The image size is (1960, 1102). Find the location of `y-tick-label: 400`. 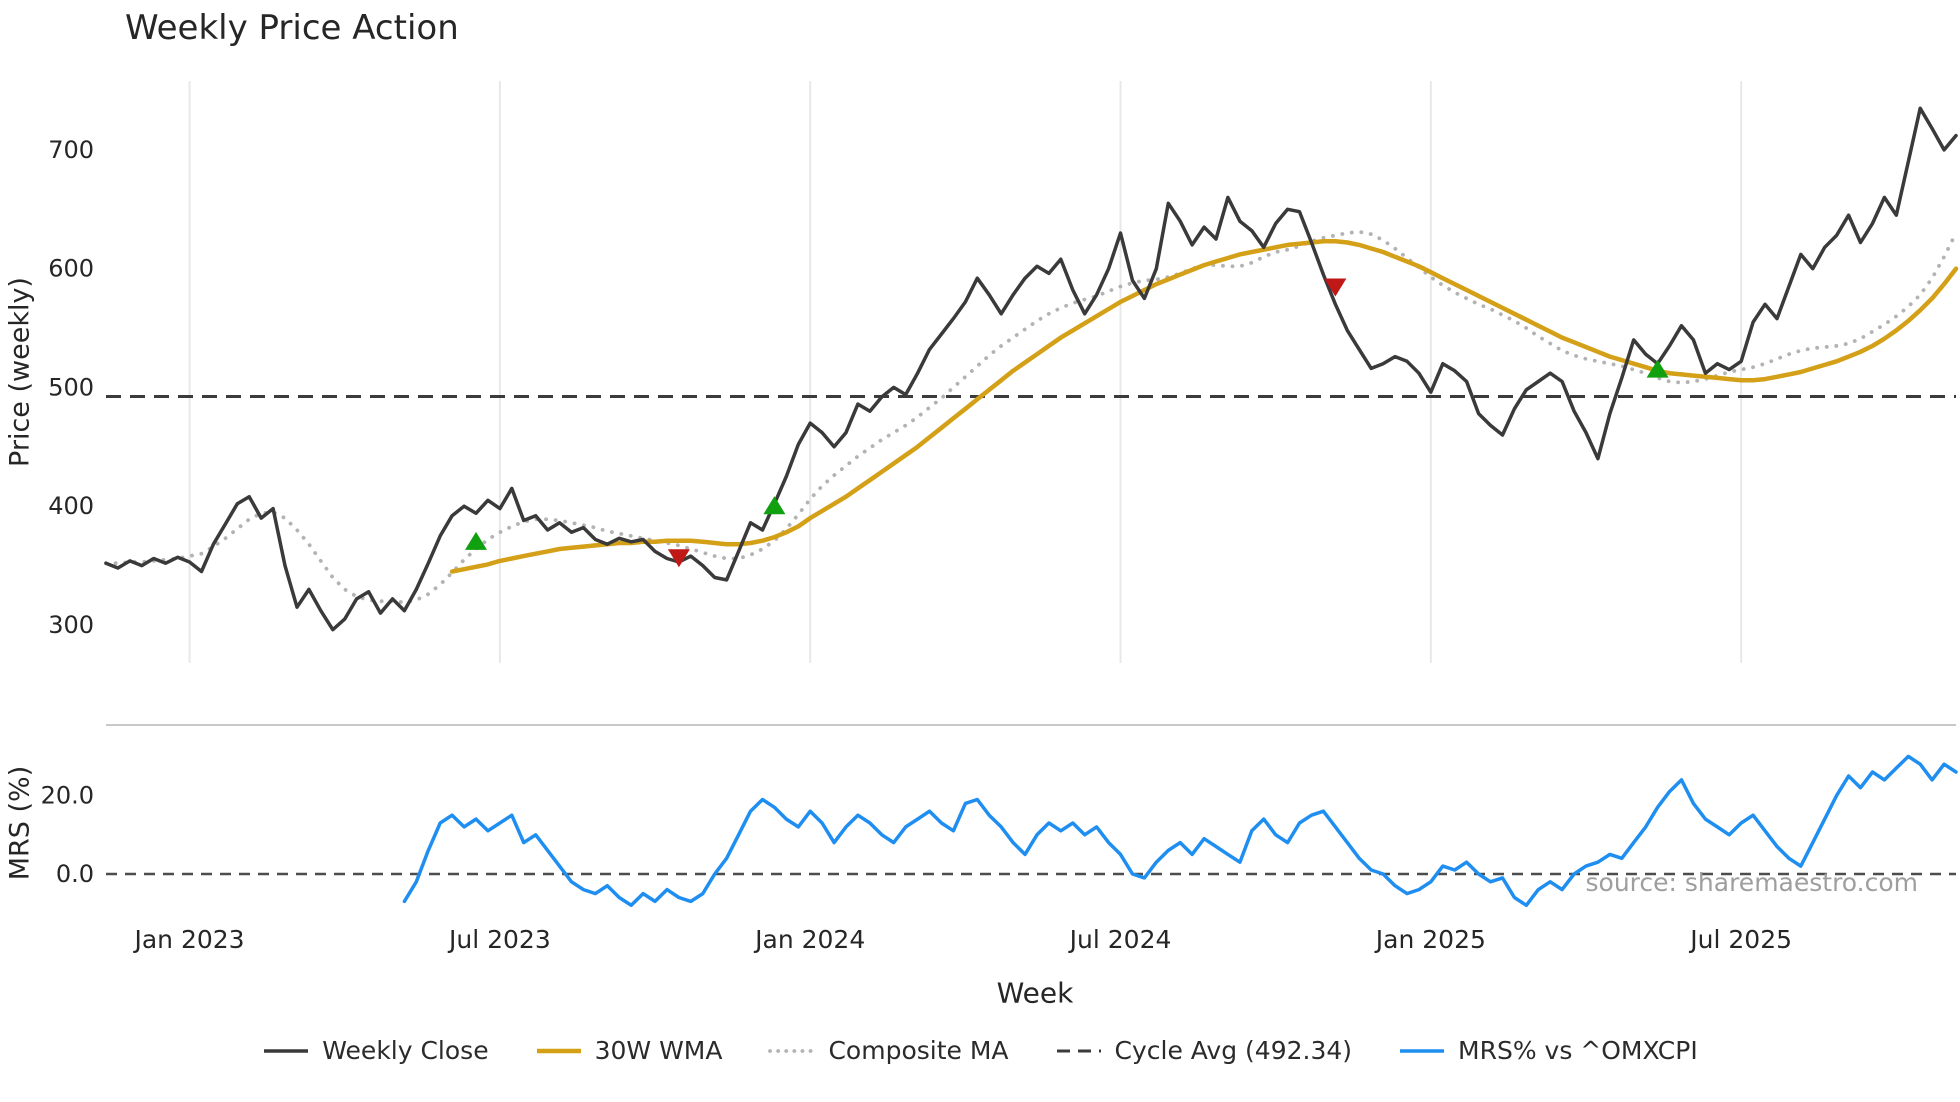

y-tick-label: 400 is located at coordinates (71, 506).